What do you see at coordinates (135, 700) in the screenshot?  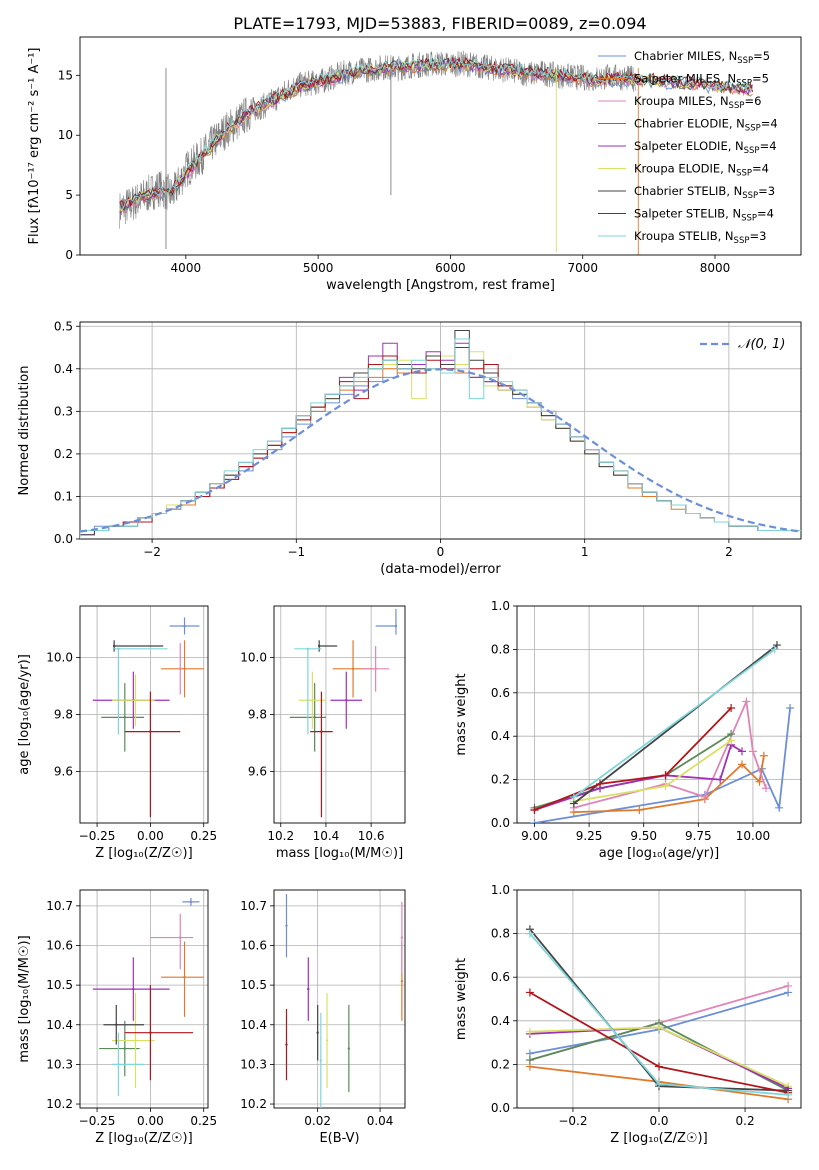 I see `data-point-krou_elodie` at bounding box center [135, 700].